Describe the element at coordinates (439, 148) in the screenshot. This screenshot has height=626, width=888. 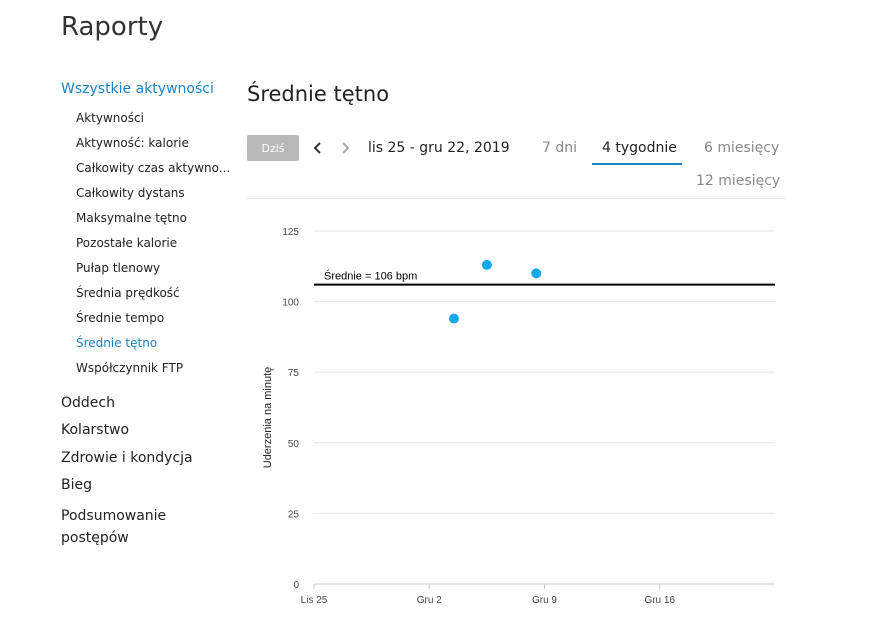
I see `date-range-label: lis 25 - gru 22, 2019` at that location.